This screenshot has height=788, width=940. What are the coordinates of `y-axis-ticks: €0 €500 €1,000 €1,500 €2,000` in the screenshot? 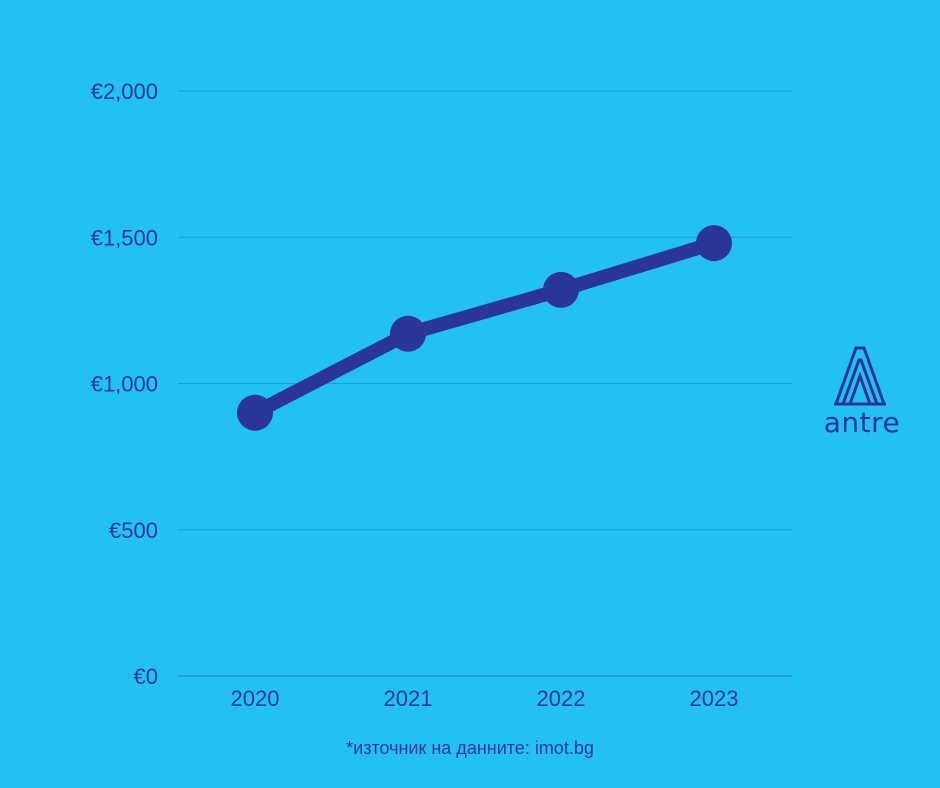 It's located at (124, 384).